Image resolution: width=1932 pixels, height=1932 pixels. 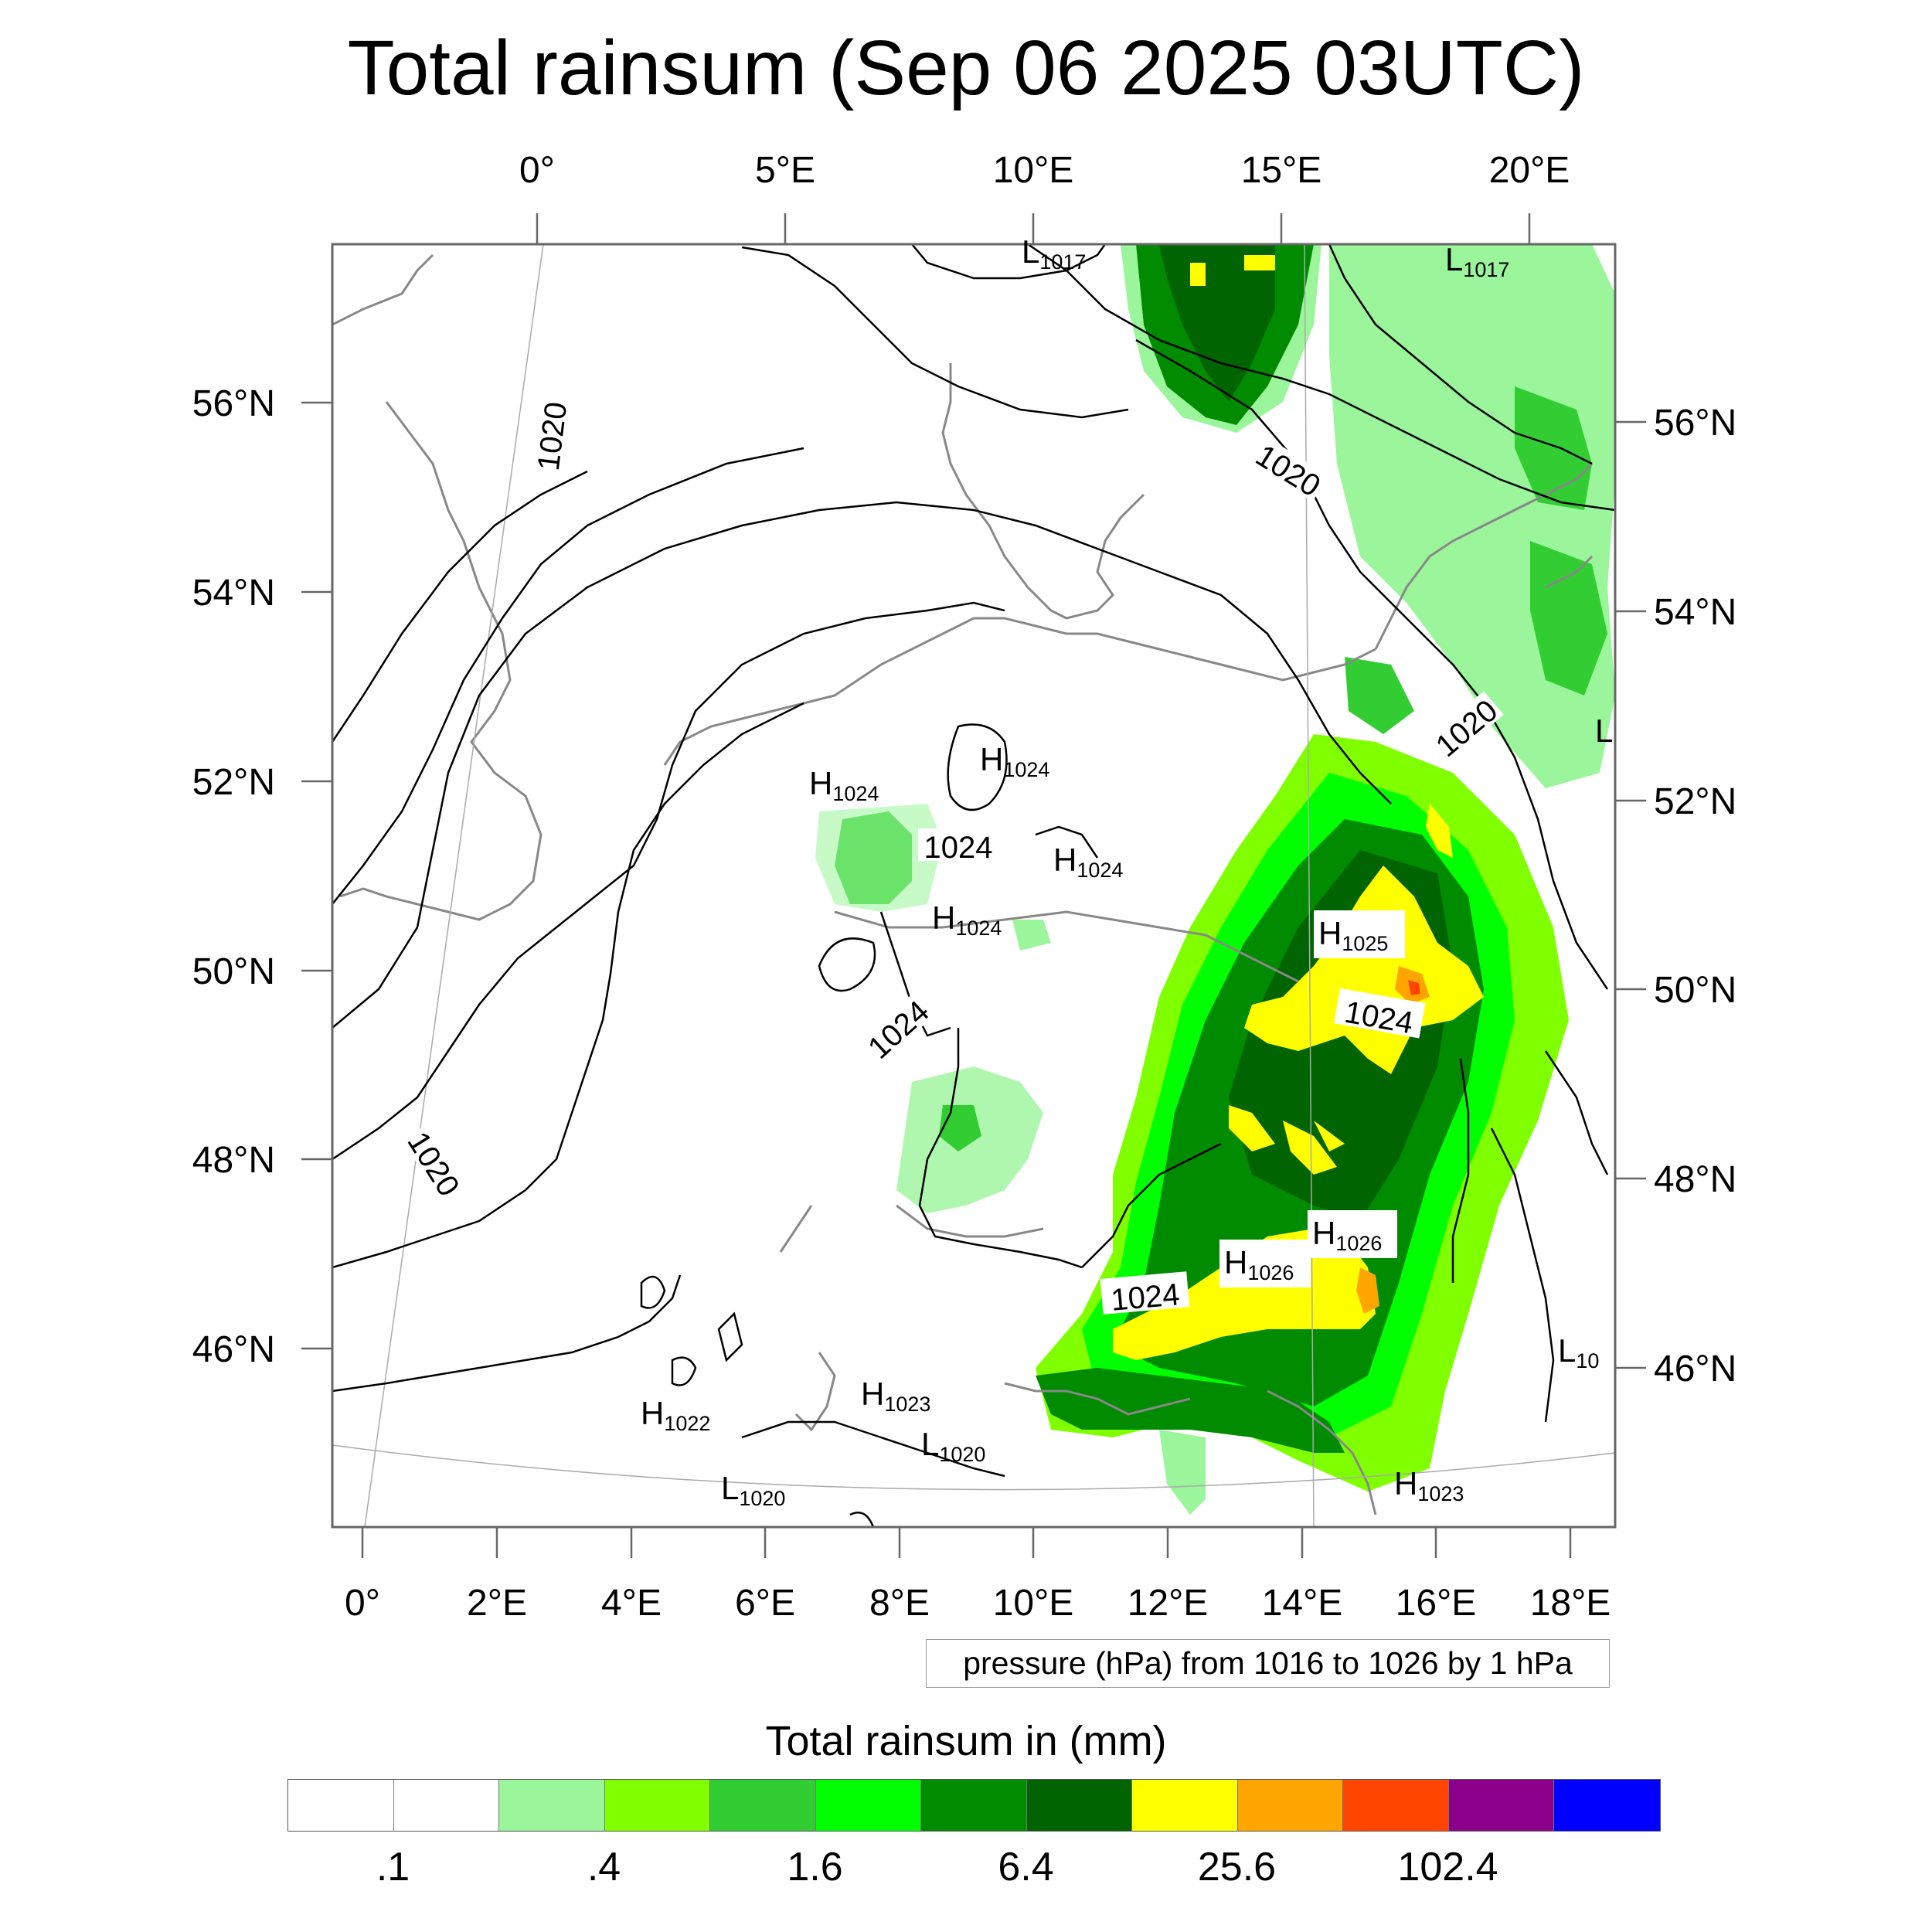 I want to click on left-lat-label-46n: 46°N, so click(x=234, y=1349).